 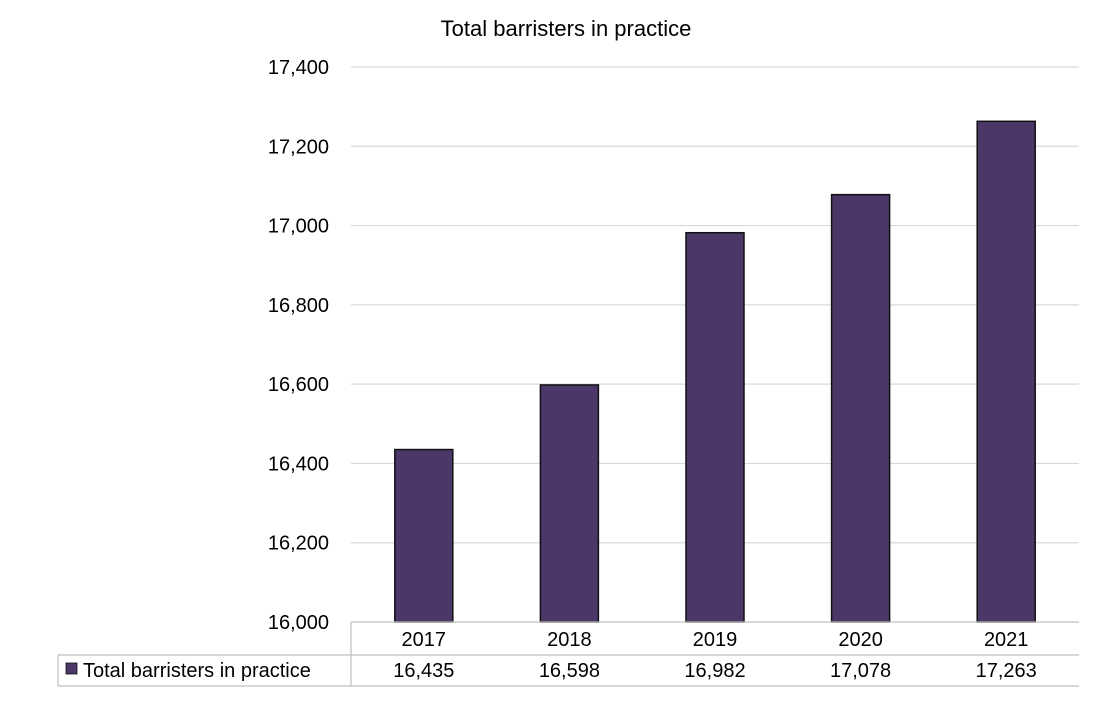 I want to click on bar-2020, so click(x=860, y=408).